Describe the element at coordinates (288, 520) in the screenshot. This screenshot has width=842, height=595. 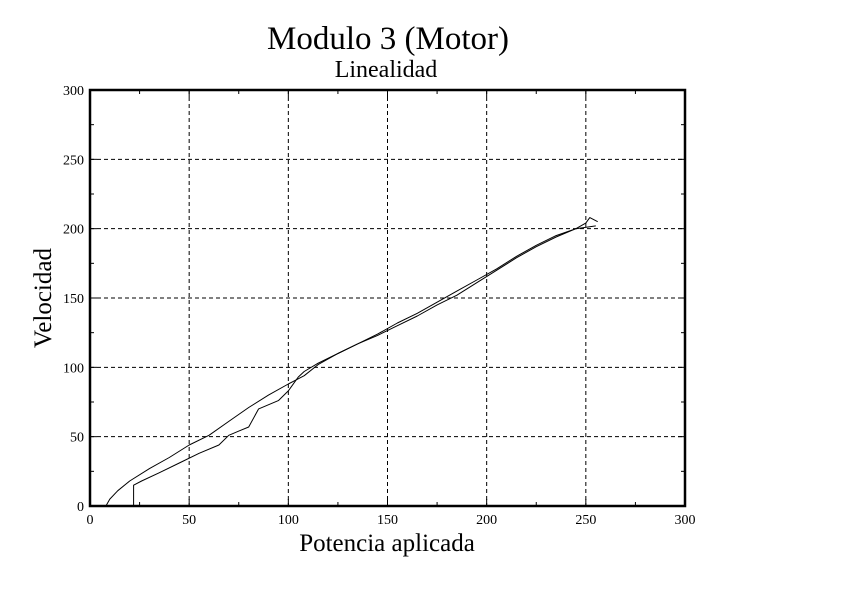
I see `x-tick-label: 100` at that location.